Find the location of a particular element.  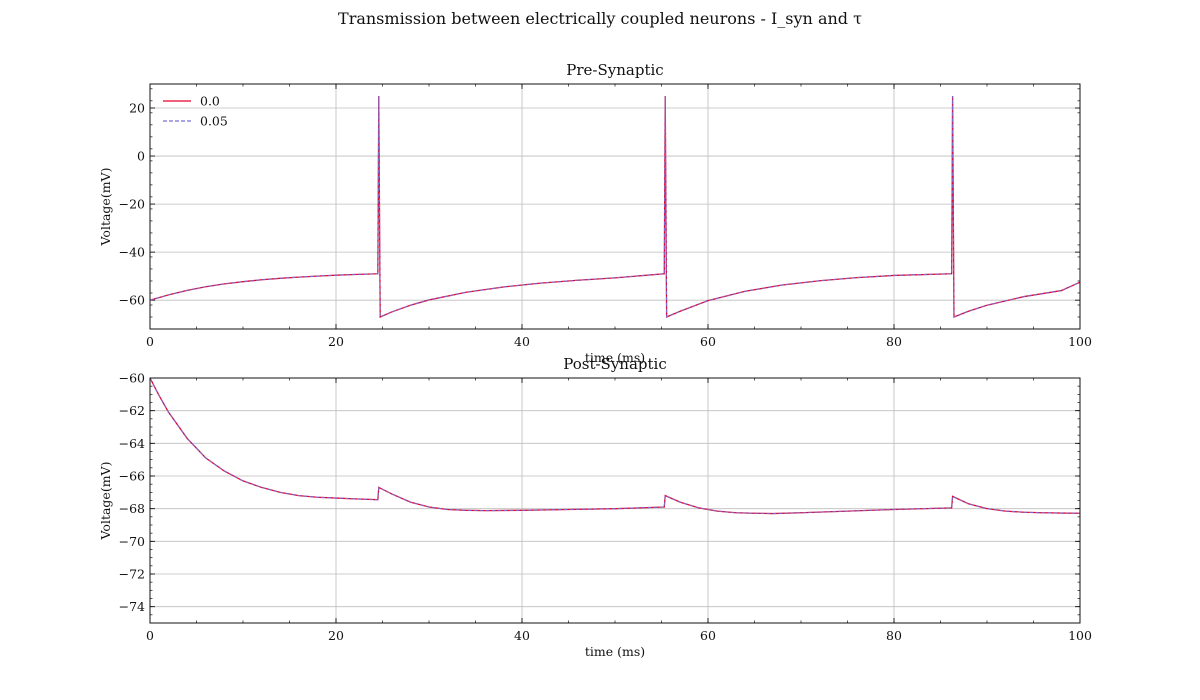

y-tick-label: −20 is located at coordinates (132, 204).